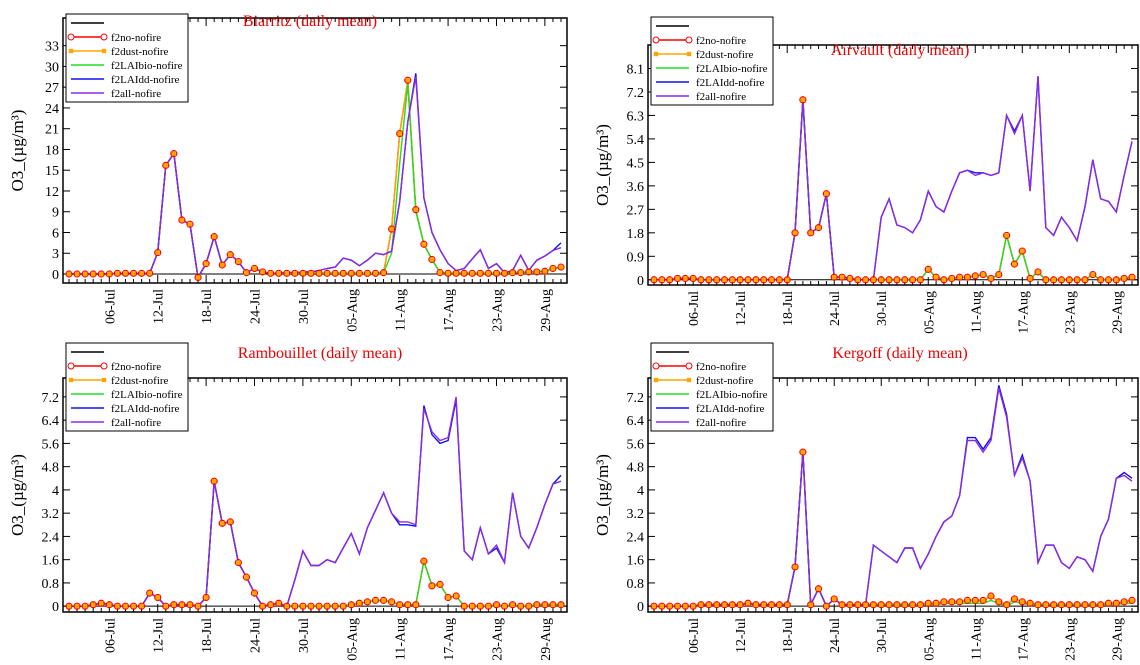 Image resolution: width=1140 pixels, height=665 pixels. I want to click on y-tick-label: 6, so click(55, 233).